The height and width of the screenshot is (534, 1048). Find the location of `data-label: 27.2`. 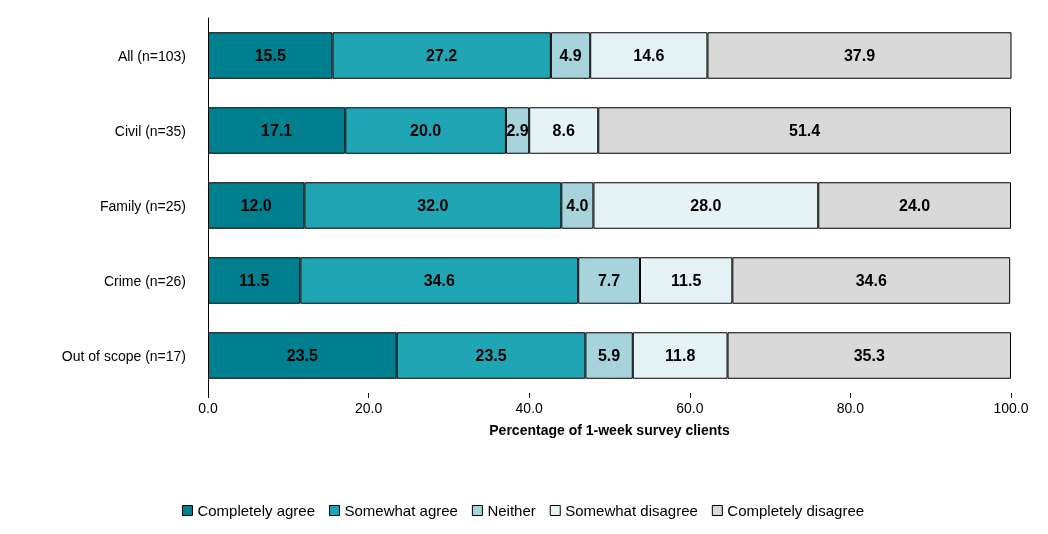

data-label: 27.2 is located at coordinates (442, 55).